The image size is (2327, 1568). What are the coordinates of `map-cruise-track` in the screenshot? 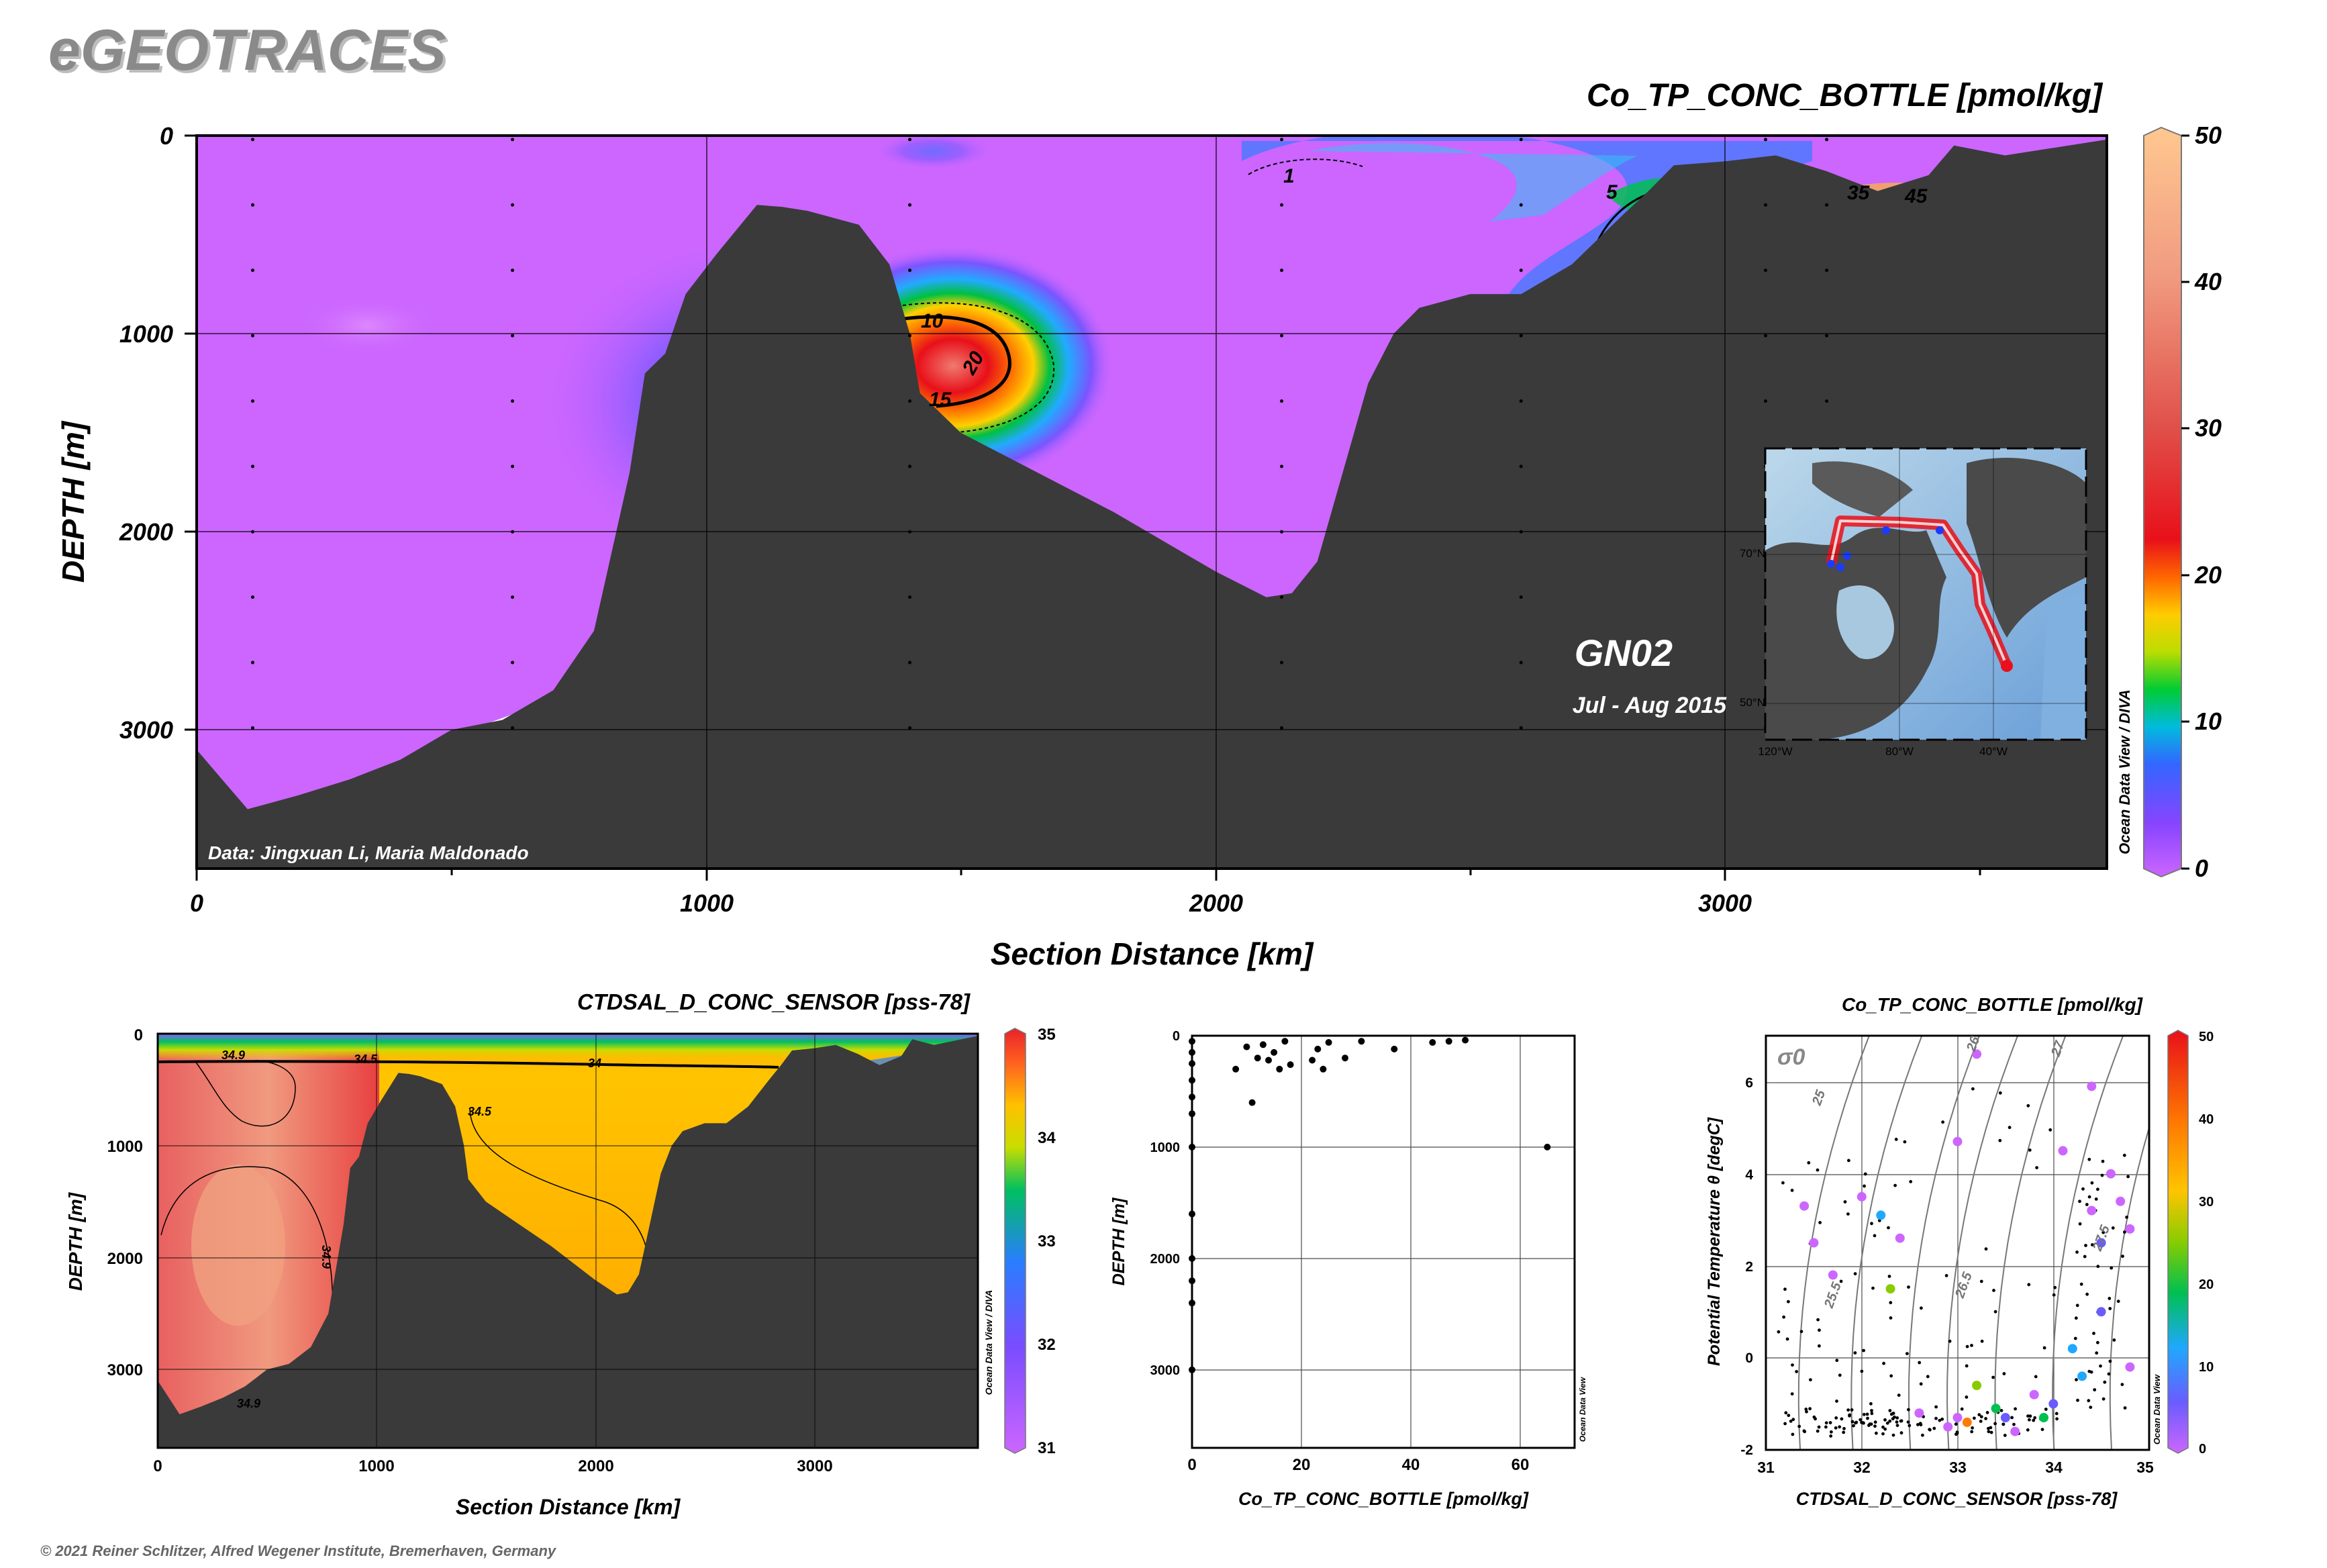 It's located at (1919, 594).